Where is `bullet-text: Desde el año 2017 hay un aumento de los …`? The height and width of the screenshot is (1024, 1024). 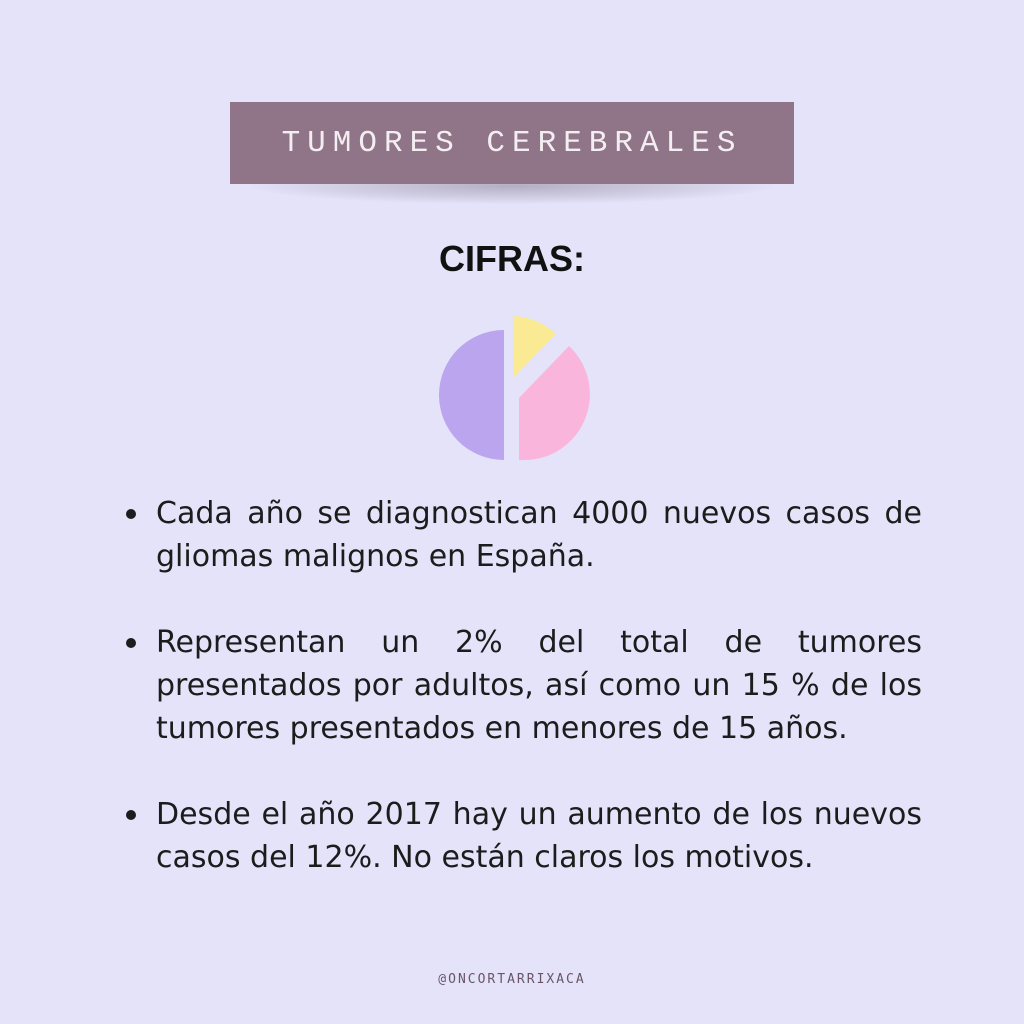
bullet-text: Desde el año 2017 hay un aumento de los … is located at coordinates (539, 836).